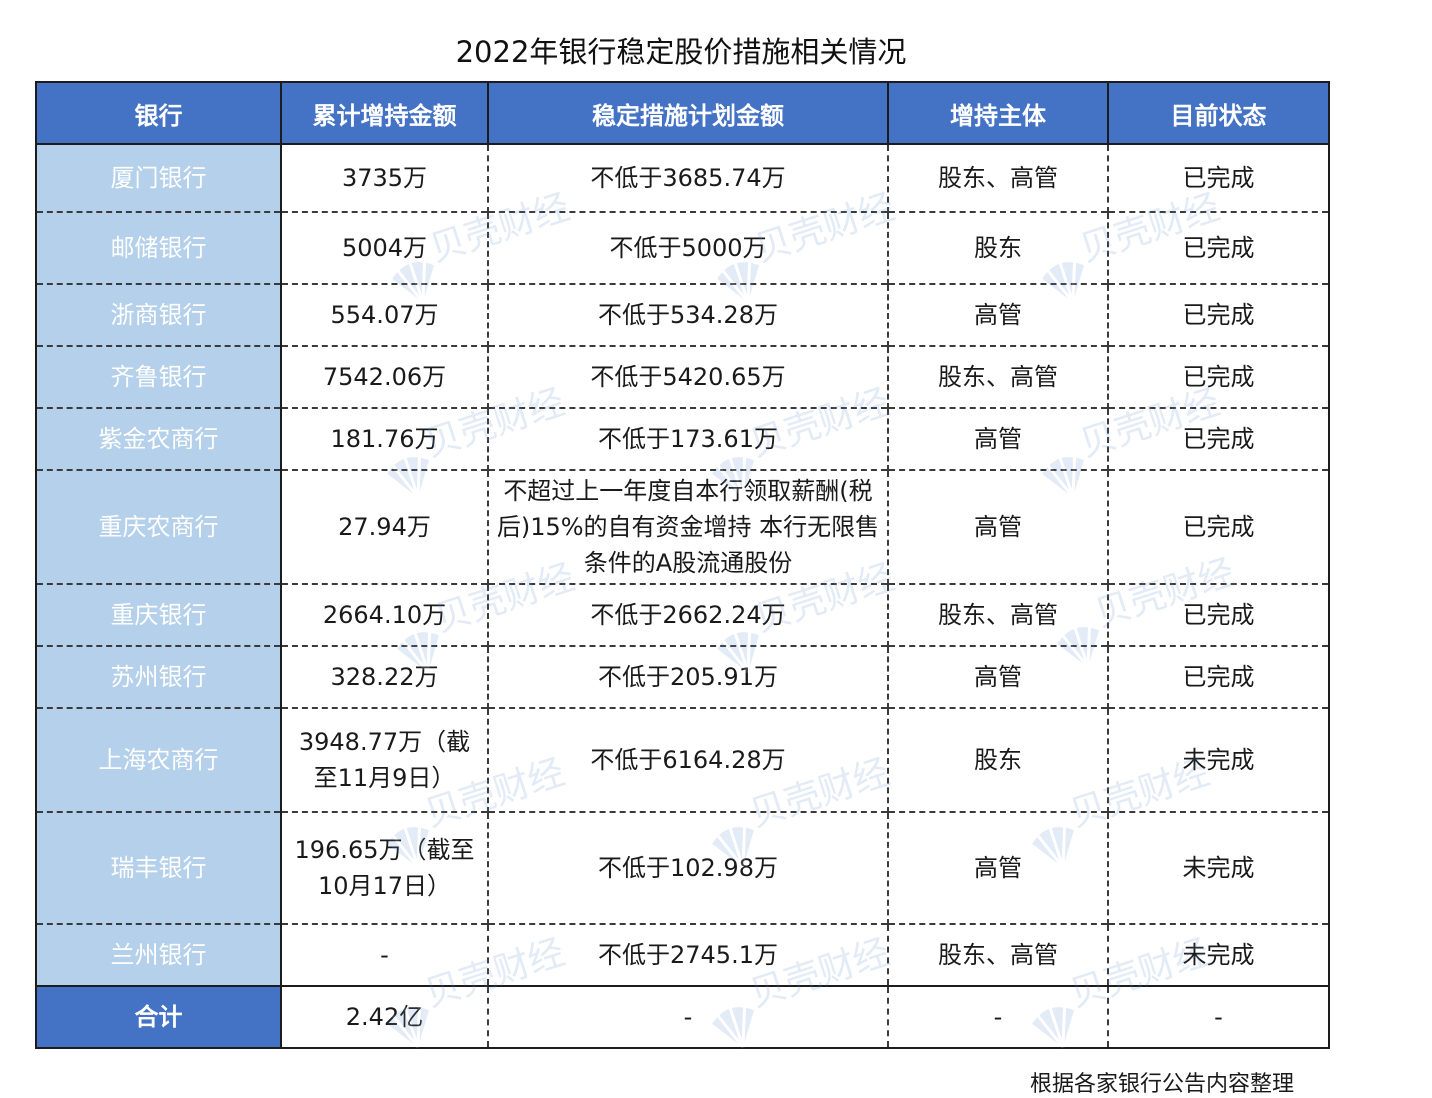  I want to click on bank-name-cell: 兰州银行, so click(159, 954).